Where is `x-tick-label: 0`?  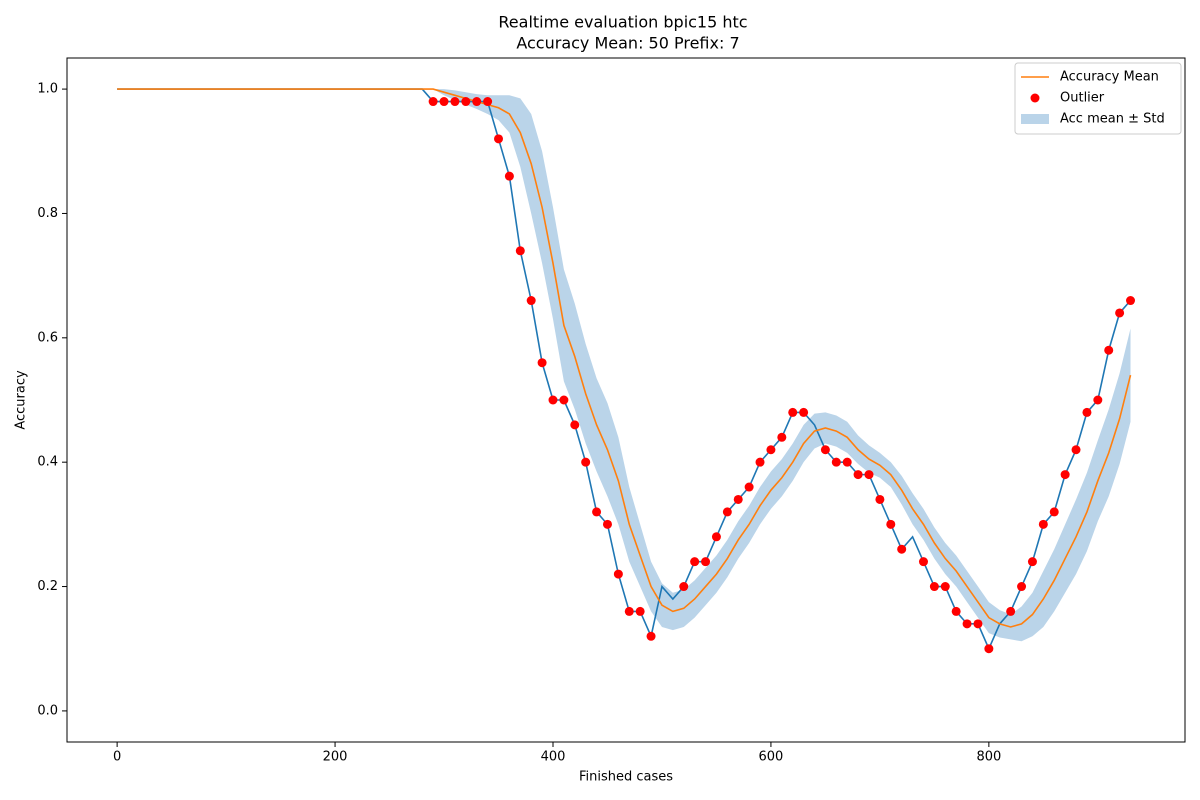 x-tick-label: 0 is located at coordinates (117, 757).